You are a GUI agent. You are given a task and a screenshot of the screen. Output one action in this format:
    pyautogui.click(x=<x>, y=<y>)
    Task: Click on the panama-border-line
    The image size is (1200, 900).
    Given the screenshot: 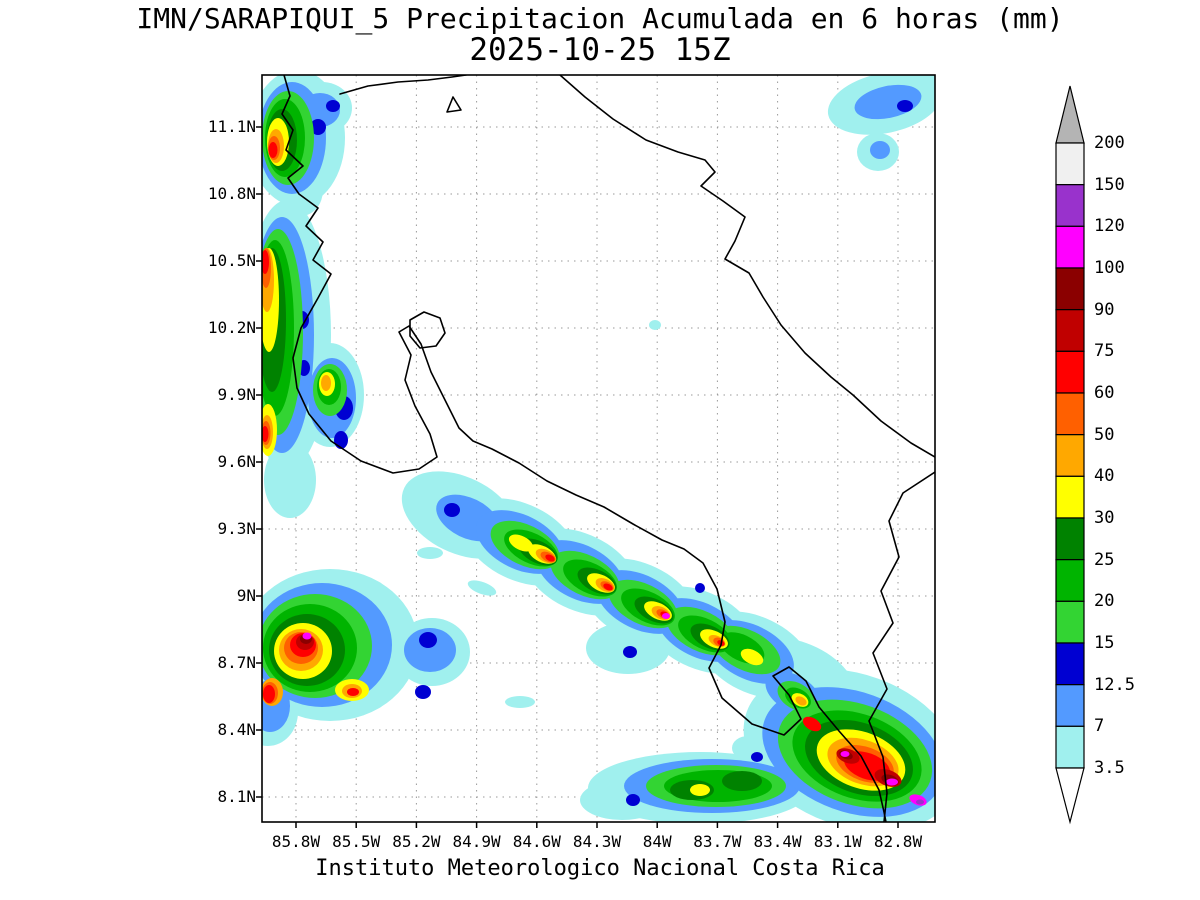 What is the action you would take?
    pyautogui.click(x=901, y=646)
    